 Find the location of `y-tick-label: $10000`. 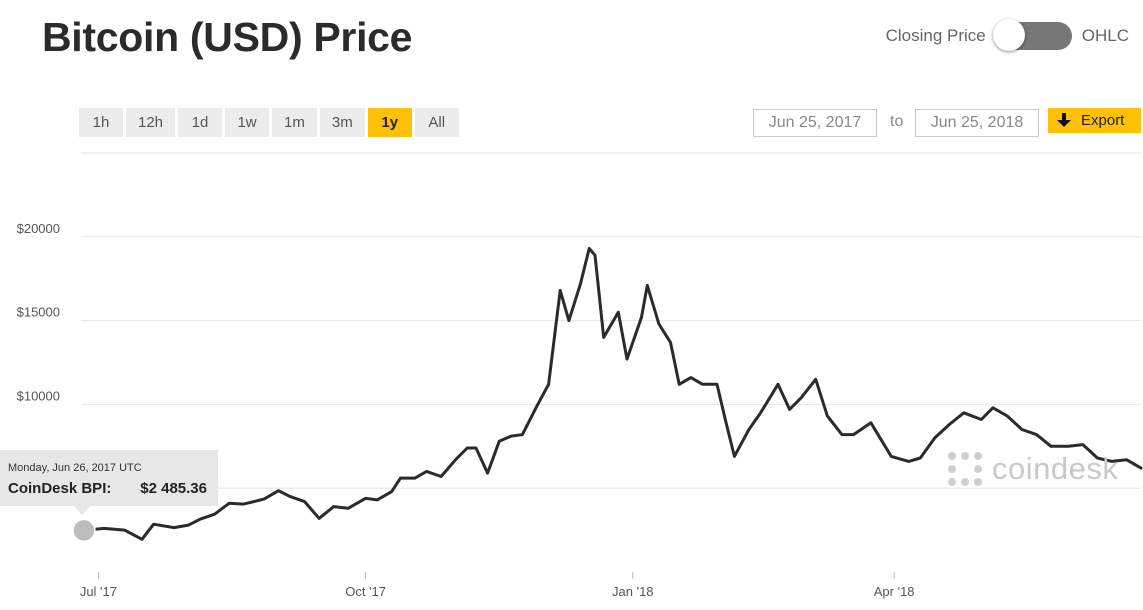

y-tick-label: $10000 is located at coordinates (38, 395).